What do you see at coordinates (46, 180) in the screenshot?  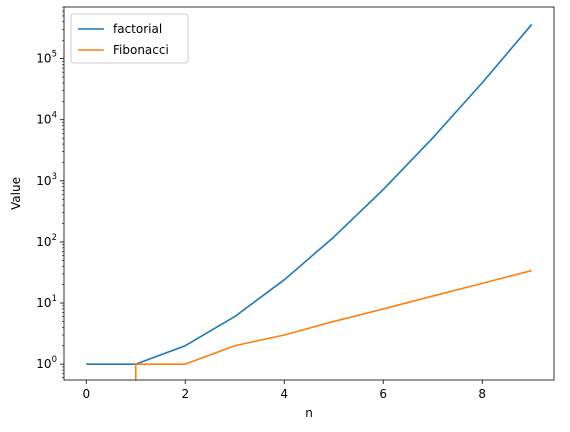 I see `y-tick-label: 10³` at bounding box center [46, 180].